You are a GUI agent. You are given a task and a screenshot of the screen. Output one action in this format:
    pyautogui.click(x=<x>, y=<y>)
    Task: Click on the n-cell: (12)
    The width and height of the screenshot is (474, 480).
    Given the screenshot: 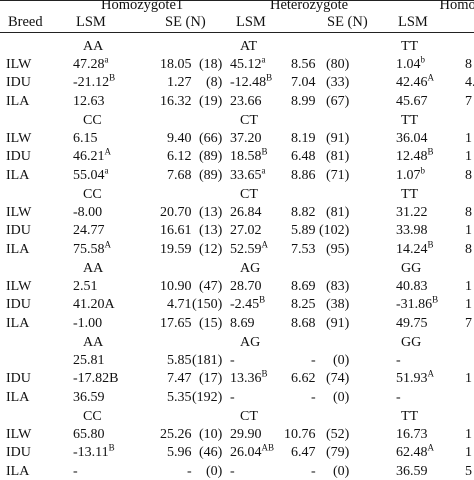 What is the action you would take?
    pyautogui.click(x=210, y=250)
    